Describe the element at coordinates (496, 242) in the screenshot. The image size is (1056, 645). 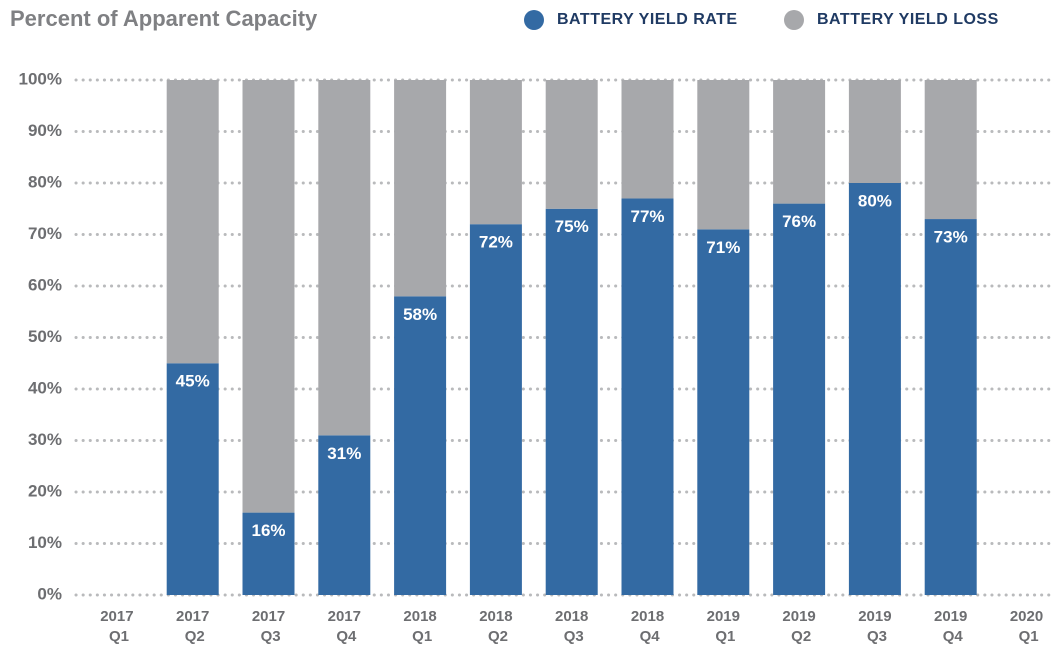
I see `data-label: 72%` at that location.